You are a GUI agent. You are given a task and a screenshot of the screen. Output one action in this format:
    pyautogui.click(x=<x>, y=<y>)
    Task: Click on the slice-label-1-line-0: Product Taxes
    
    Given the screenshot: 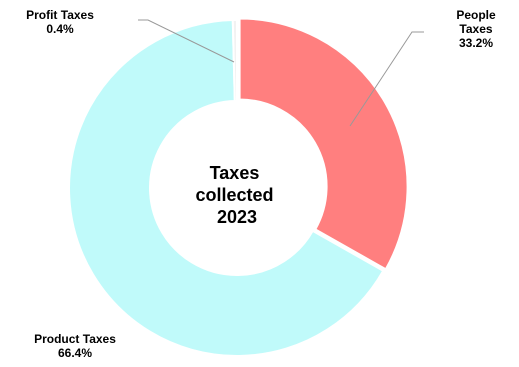 What is the action you would take?
    pyautogui.click(x=75, y=339)
    